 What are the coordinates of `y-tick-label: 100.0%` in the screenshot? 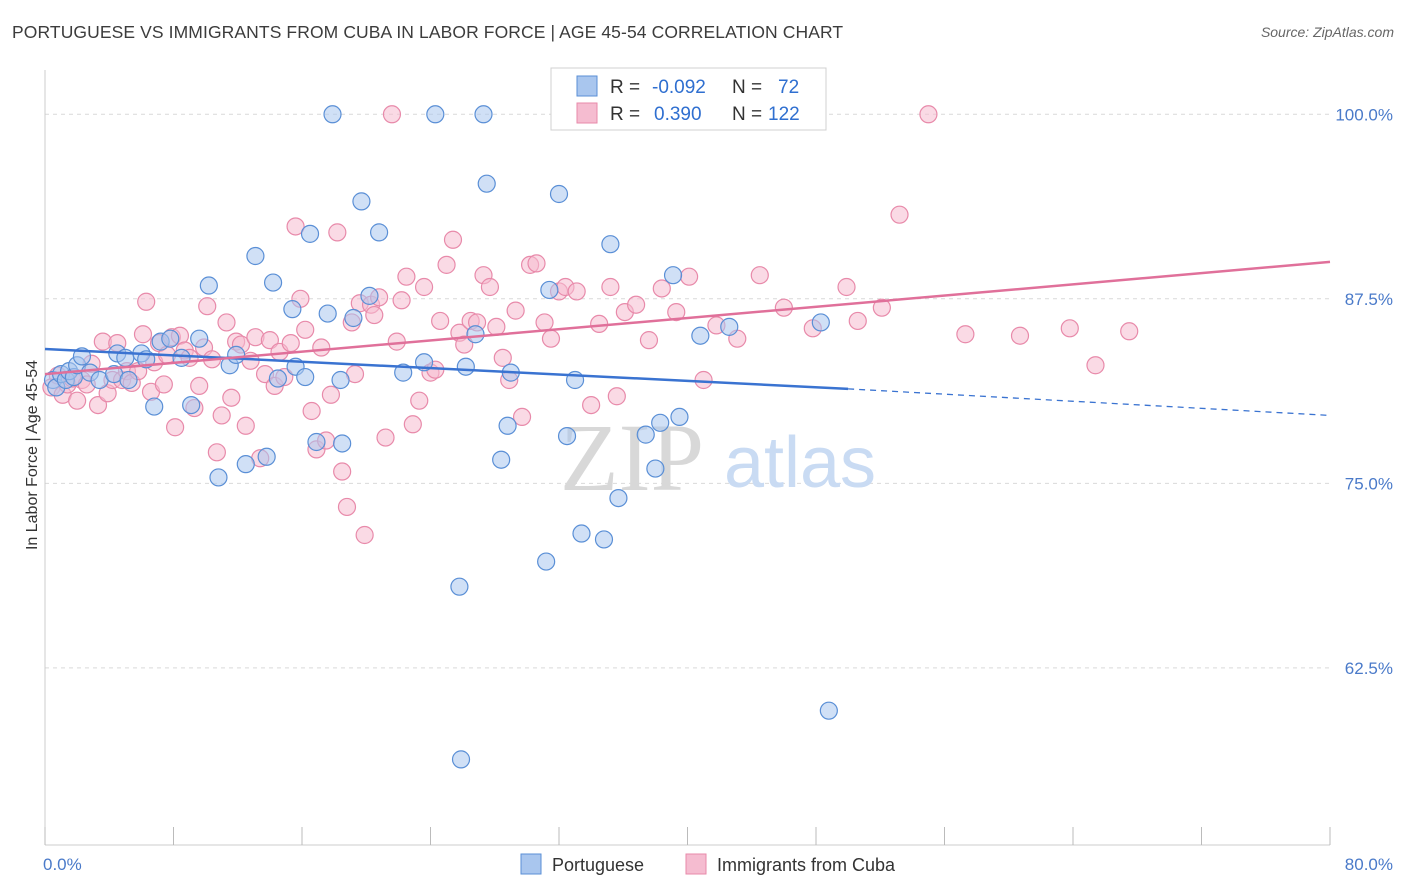 It's located at (1364, 114).